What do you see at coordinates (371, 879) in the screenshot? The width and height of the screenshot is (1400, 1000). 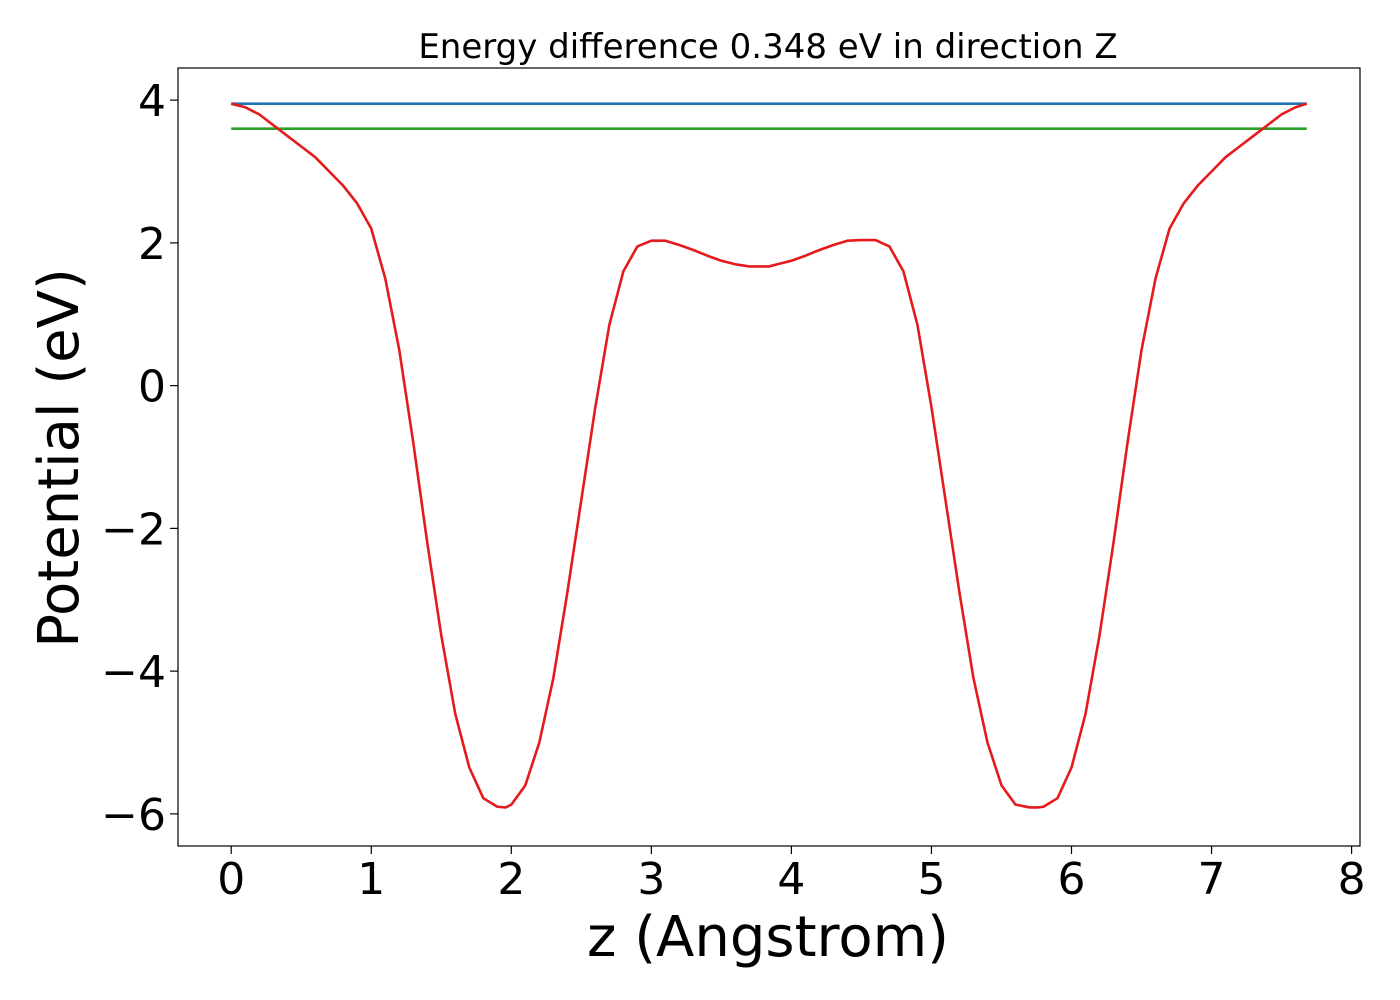 I see `x-tick-label: 1` at bounding box center [371, 879].